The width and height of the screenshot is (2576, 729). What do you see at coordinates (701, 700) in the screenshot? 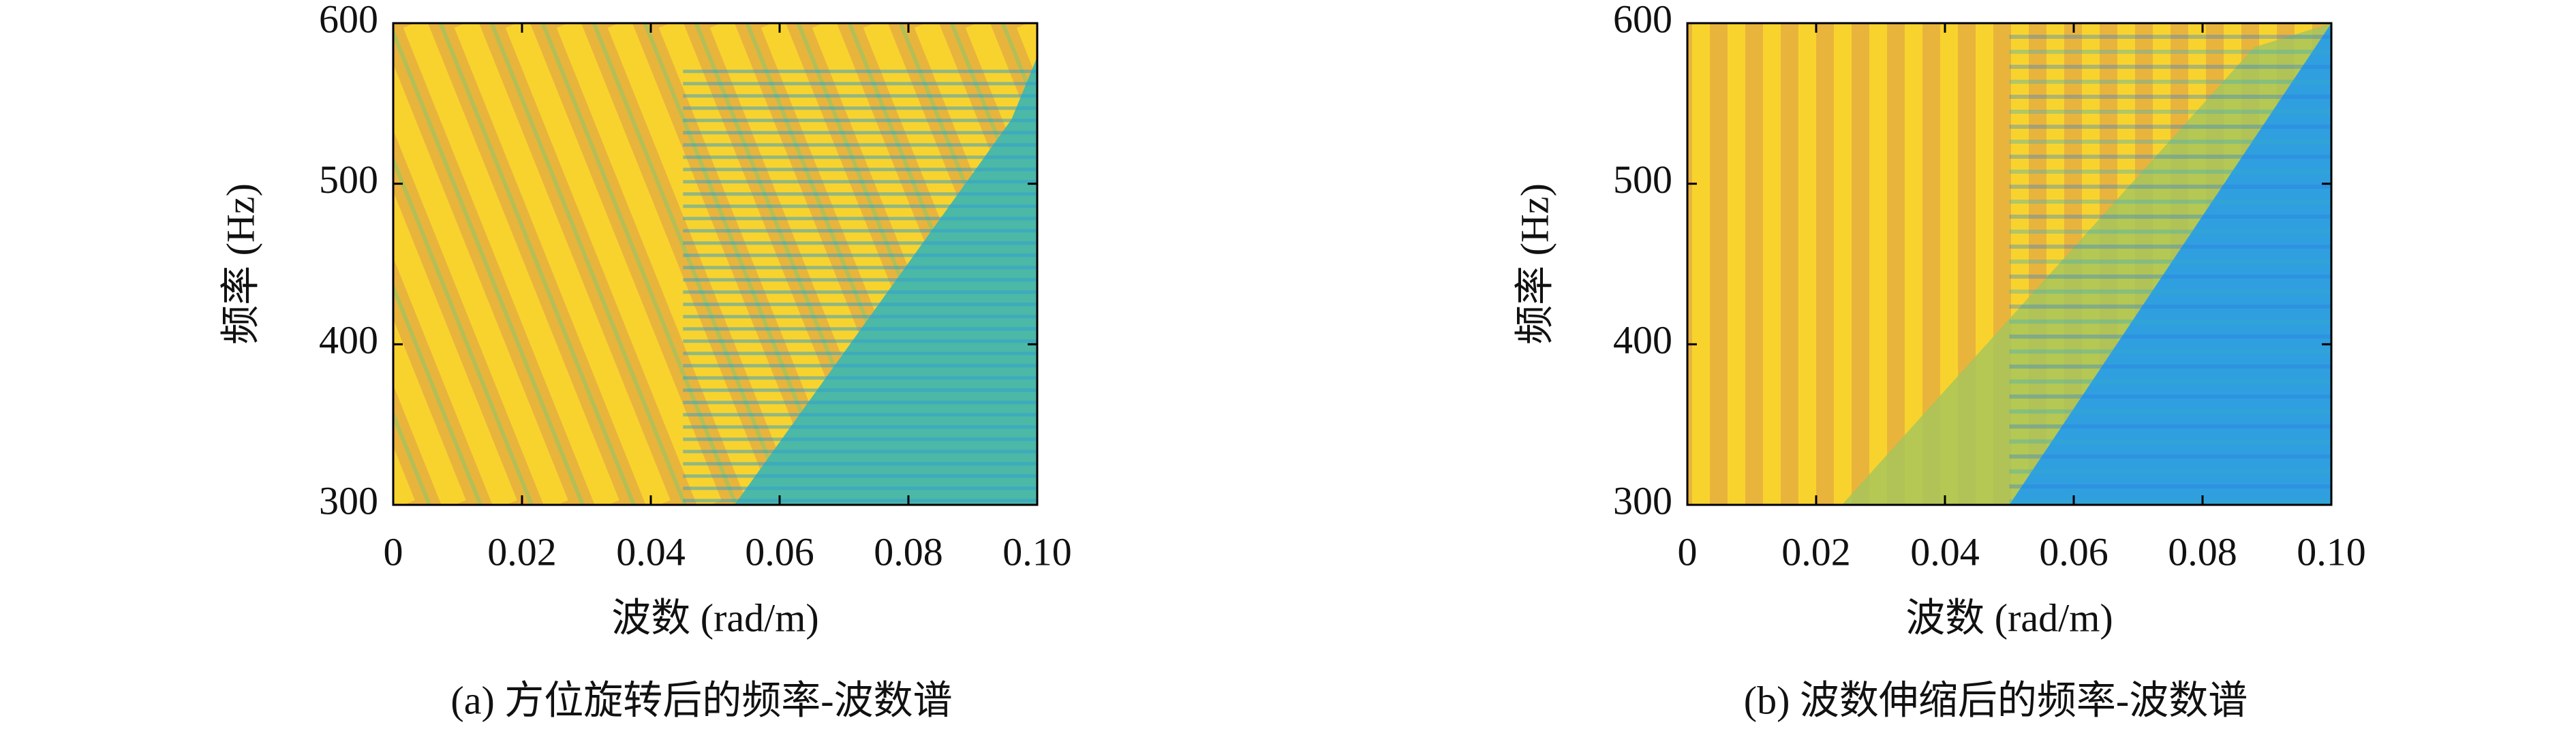
I see `caption: (a) 方位旋转后的频率-波数谱` at bounding box center [701, 700].